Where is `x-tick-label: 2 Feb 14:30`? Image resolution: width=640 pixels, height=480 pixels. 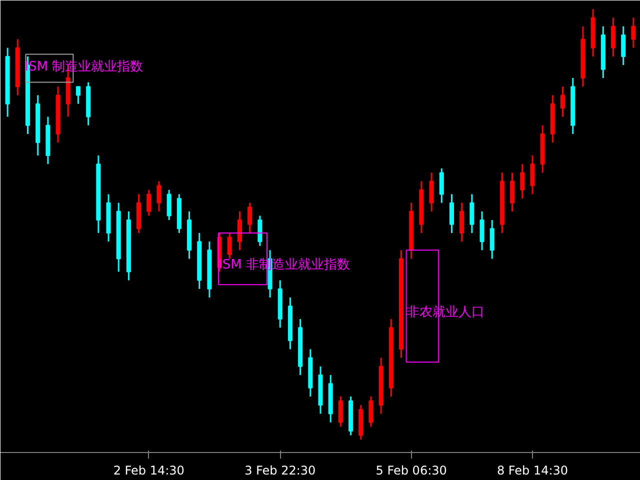
x-tick-label: 2 Feb 14:30 is located at coordinates (148, 471).